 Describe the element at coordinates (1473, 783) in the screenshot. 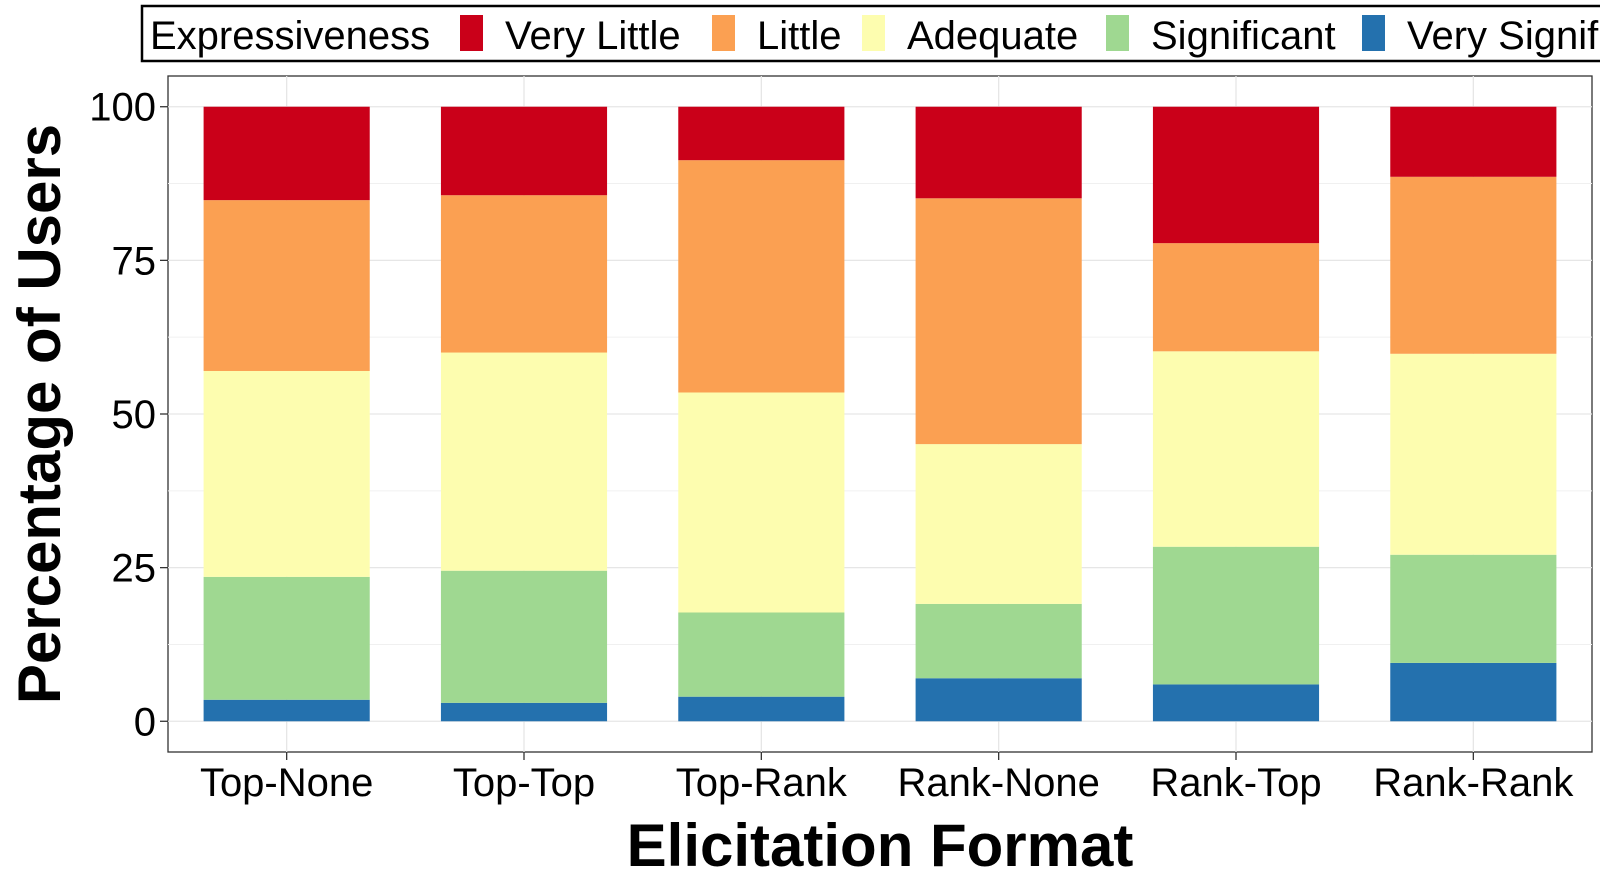

I see `x-tick-label: Rank-Rank` at that location.